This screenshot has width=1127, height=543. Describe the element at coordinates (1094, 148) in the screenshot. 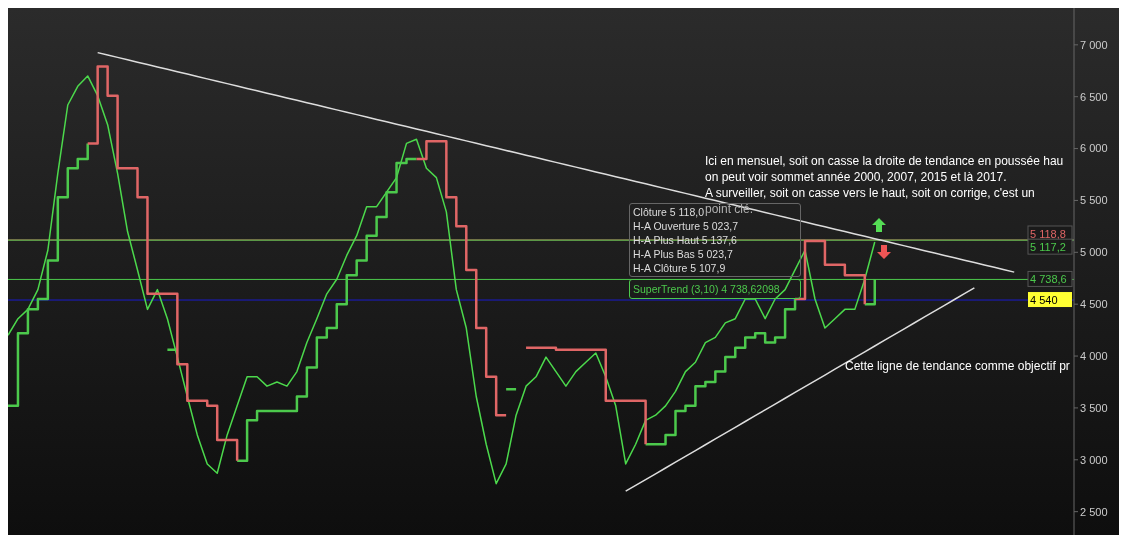

I see `y-tick-label: 6 000` at that location.